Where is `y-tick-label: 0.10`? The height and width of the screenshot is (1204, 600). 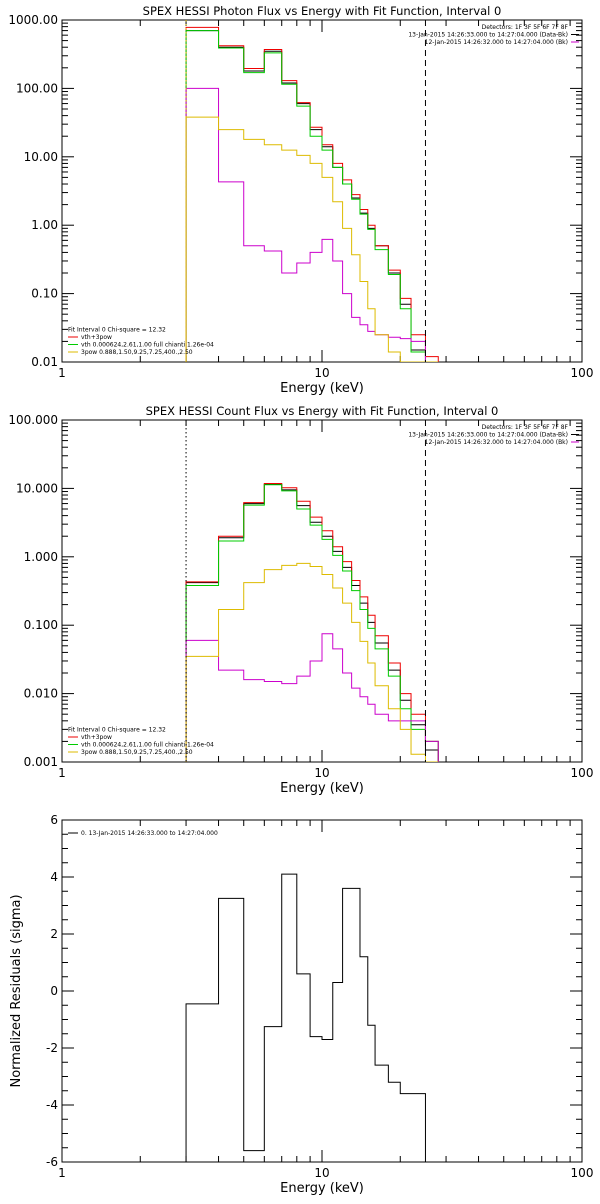 y-tick-label: 0.10 is located at coordinates (44, 294).